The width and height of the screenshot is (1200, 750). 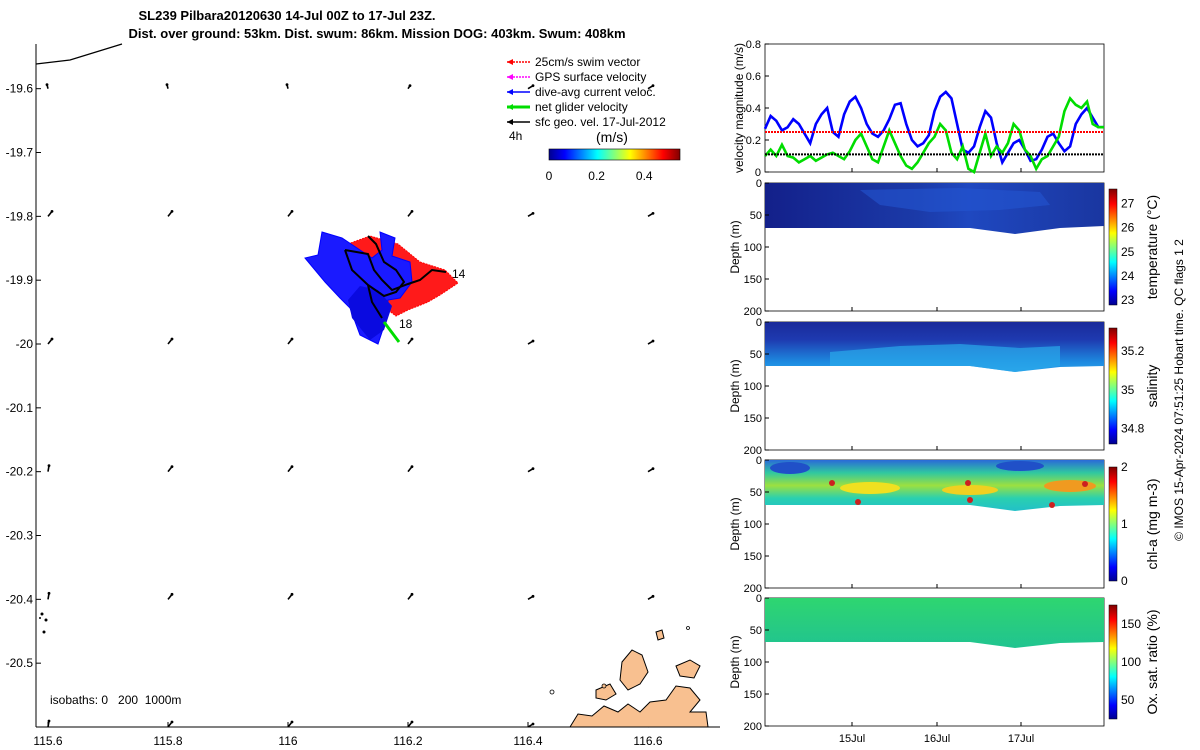 What do you see at coordinates (20, 153) in the screenshot?
I see `map-ytick-label: -19.7` at bounding box center [20, 153].